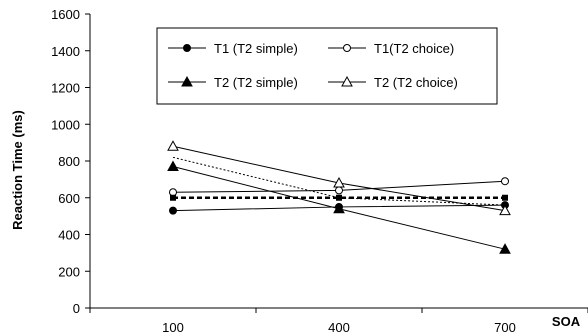 The height and width of the screenshot is (333, 588). What do you see at coordinates (339, 326) in the screenshot?
I see `x-tick-label: 400` at bounding box center [339, 326].